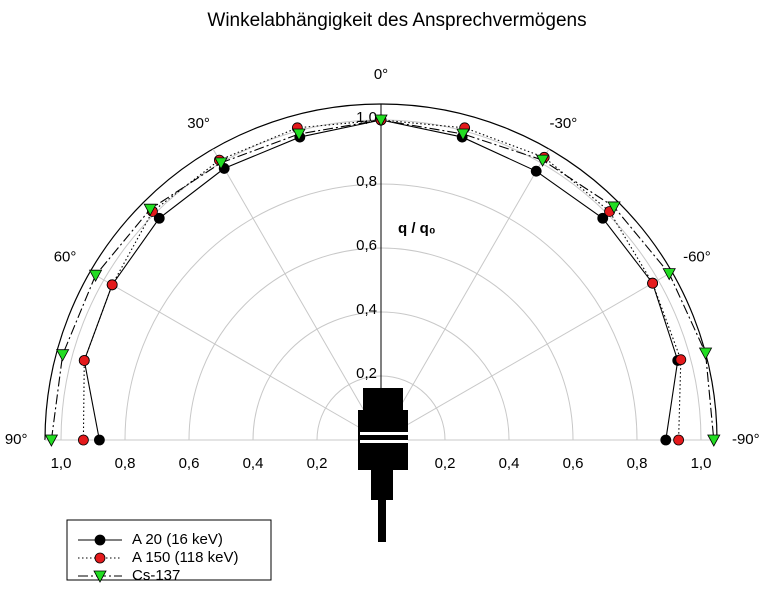  Describe the element at coordinates (697, 257) in the screenshot. I see `angle-tick-label: -60°` at that location.